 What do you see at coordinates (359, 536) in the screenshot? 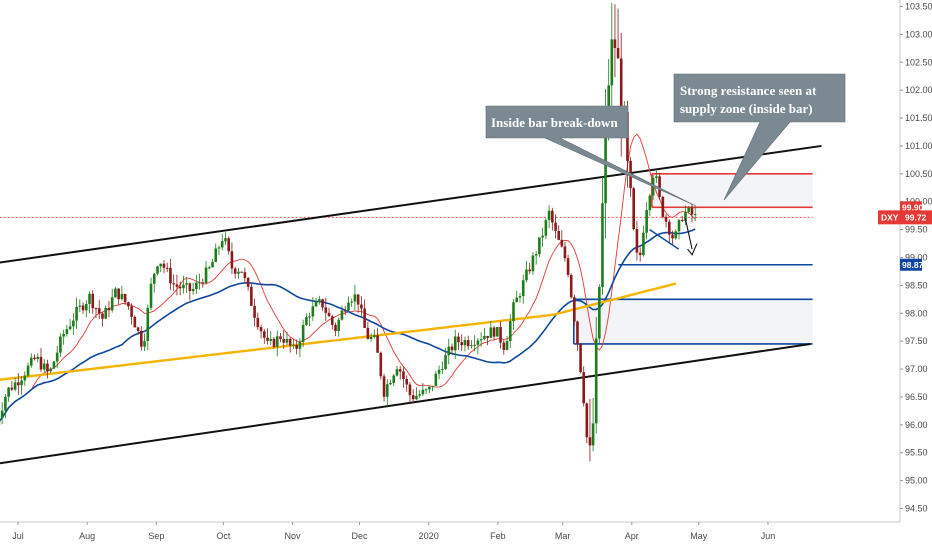
I see `time-tick-label: Dec` at bounding box center [359, 536].